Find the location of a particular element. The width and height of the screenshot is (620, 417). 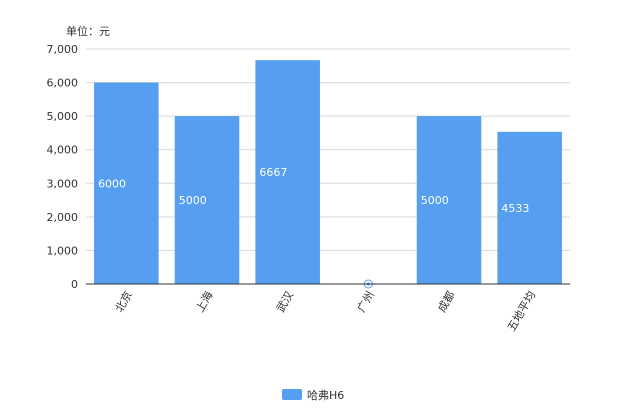

bar-value-label: 6667 is located at coordinates (273, 172).